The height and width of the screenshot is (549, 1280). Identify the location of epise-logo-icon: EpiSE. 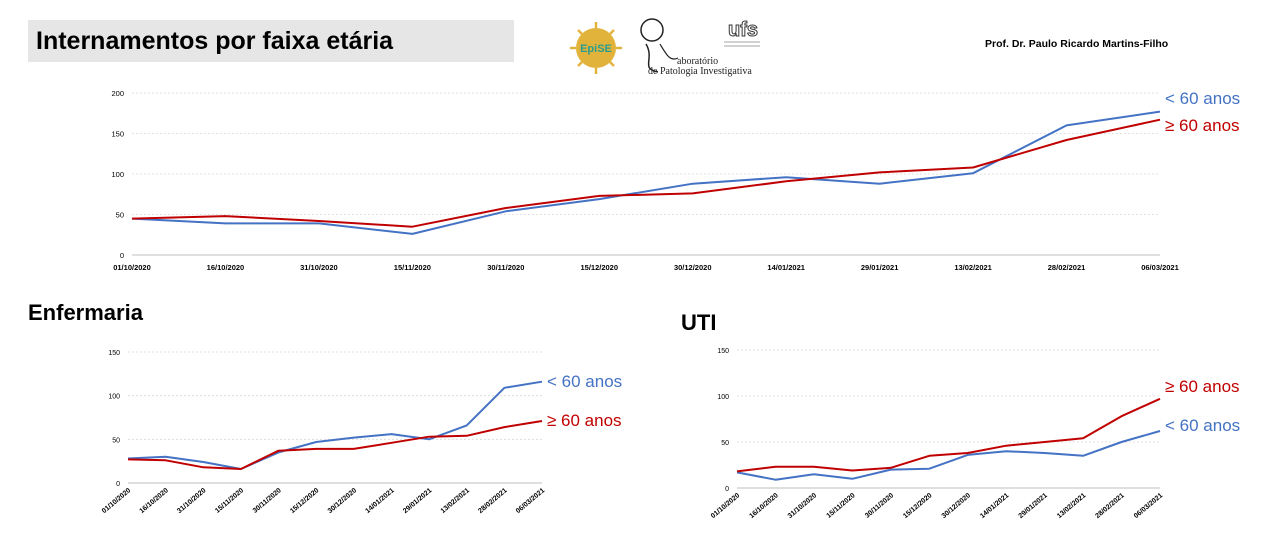
(596, 48).